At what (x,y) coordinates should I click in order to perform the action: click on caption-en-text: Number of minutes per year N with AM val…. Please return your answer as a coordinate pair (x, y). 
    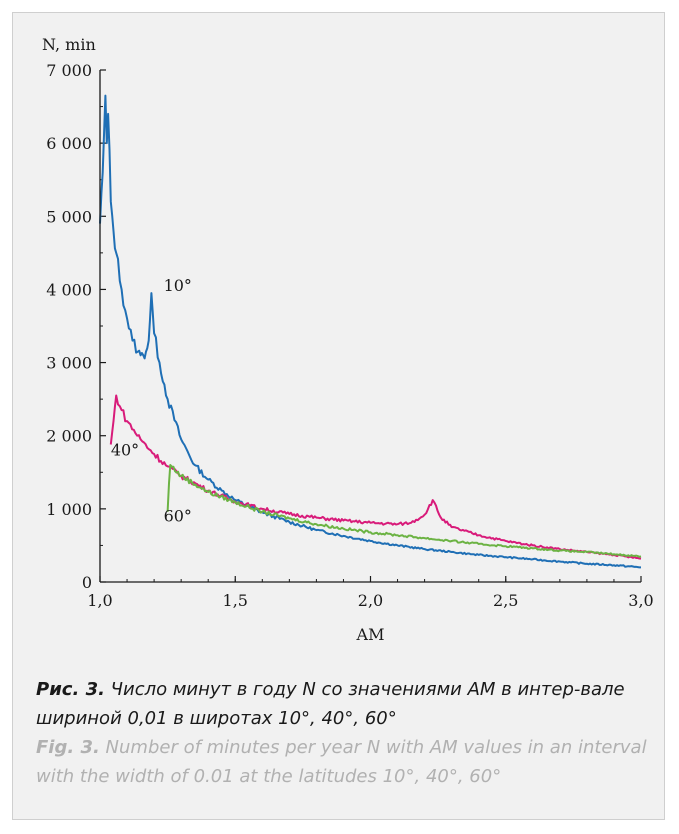
    Looking at the image, I should click on (341, 762).